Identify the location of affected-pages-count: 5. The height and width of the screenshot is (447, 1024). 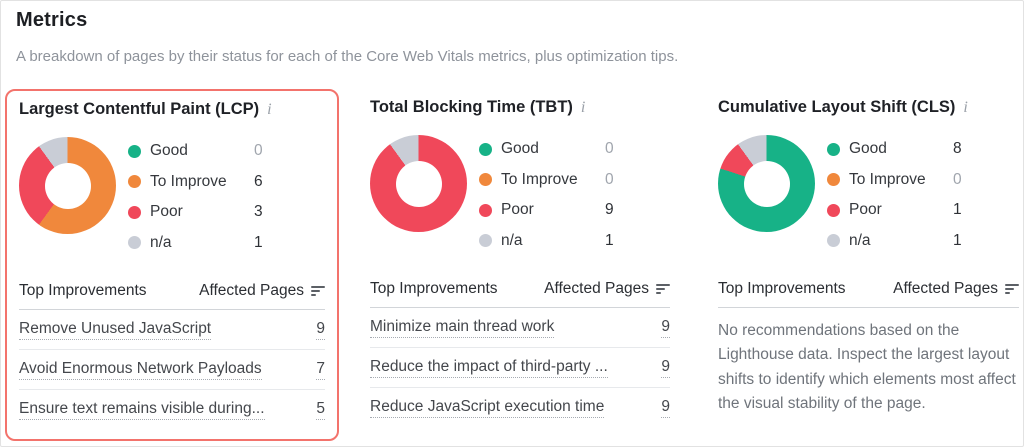
(320, 410).